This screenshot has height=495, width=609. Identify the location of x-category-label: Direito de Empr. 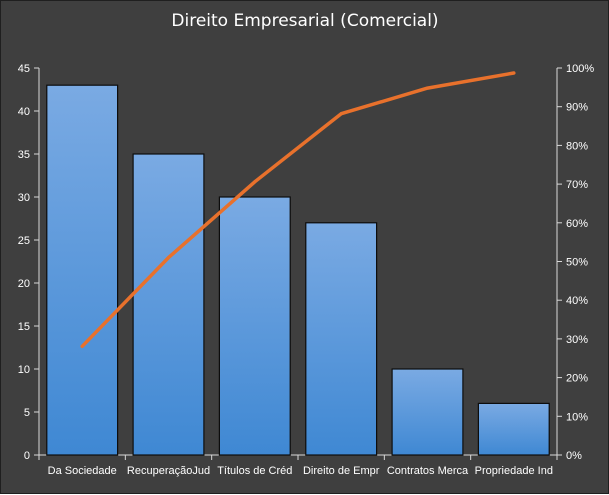
(341, 471).